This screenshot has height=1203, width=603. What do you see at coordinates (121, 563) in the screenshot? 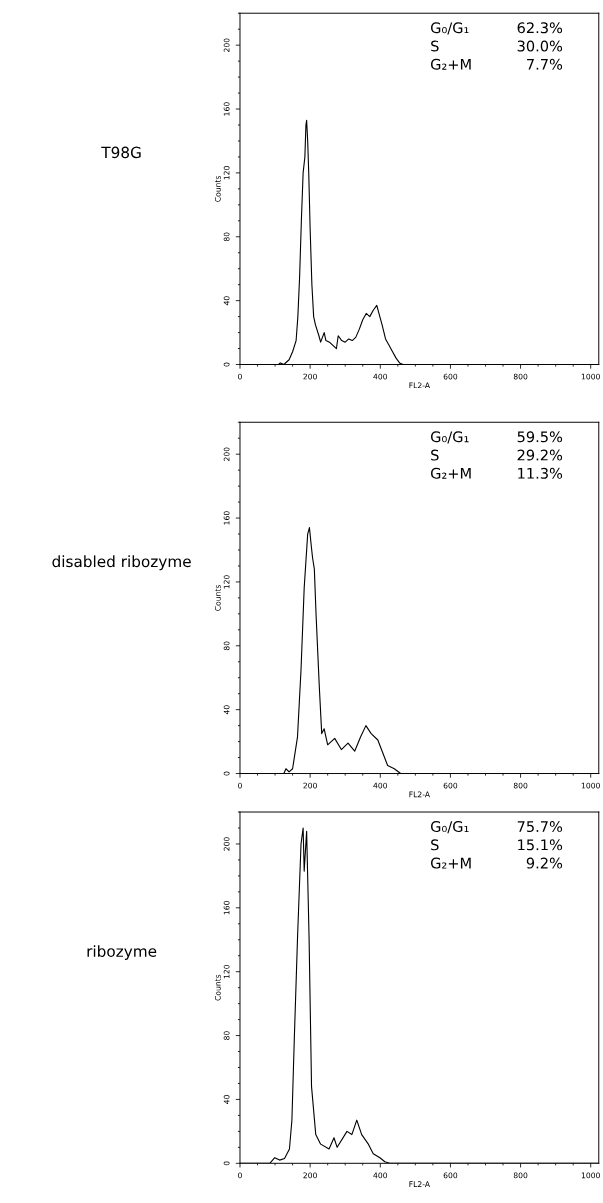
I see `text: disabled ribozyme` at bounding box center [121, 563].